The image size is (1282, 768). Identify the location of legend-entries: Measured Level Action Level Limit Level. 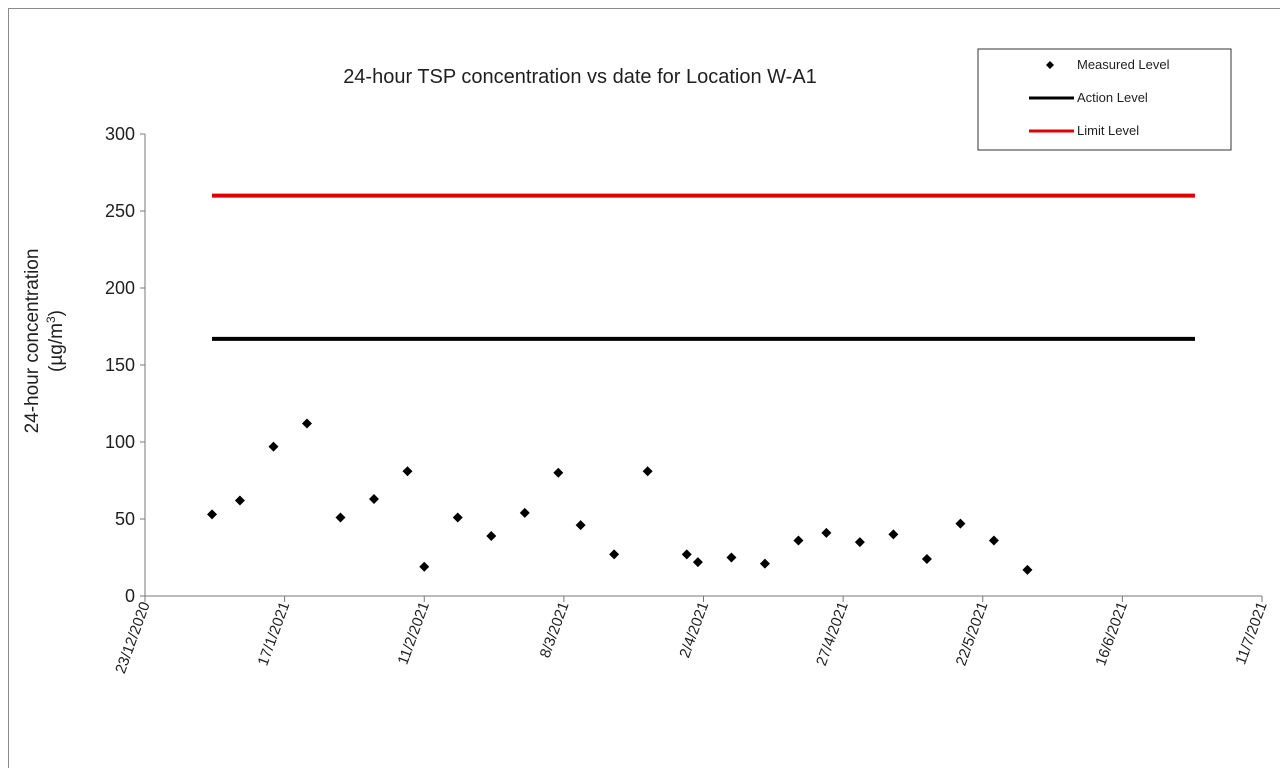
(1099, 97).